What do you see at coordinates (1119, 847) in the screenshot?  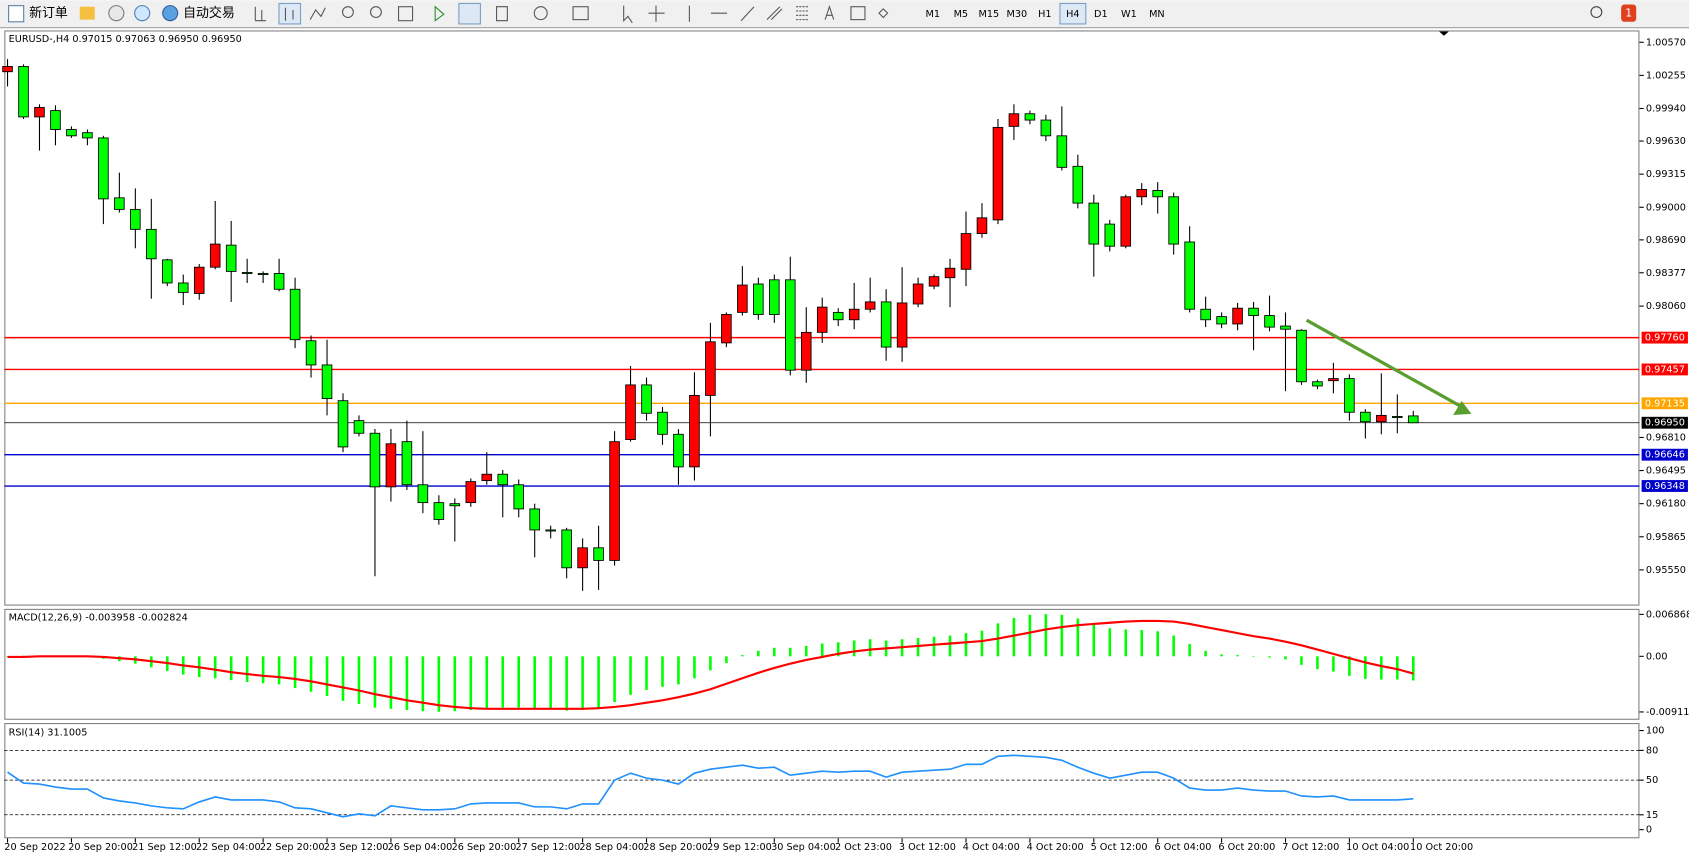 I see `x-tick-label: 5 Oct 12:00` at bounding box center [1119, 847].